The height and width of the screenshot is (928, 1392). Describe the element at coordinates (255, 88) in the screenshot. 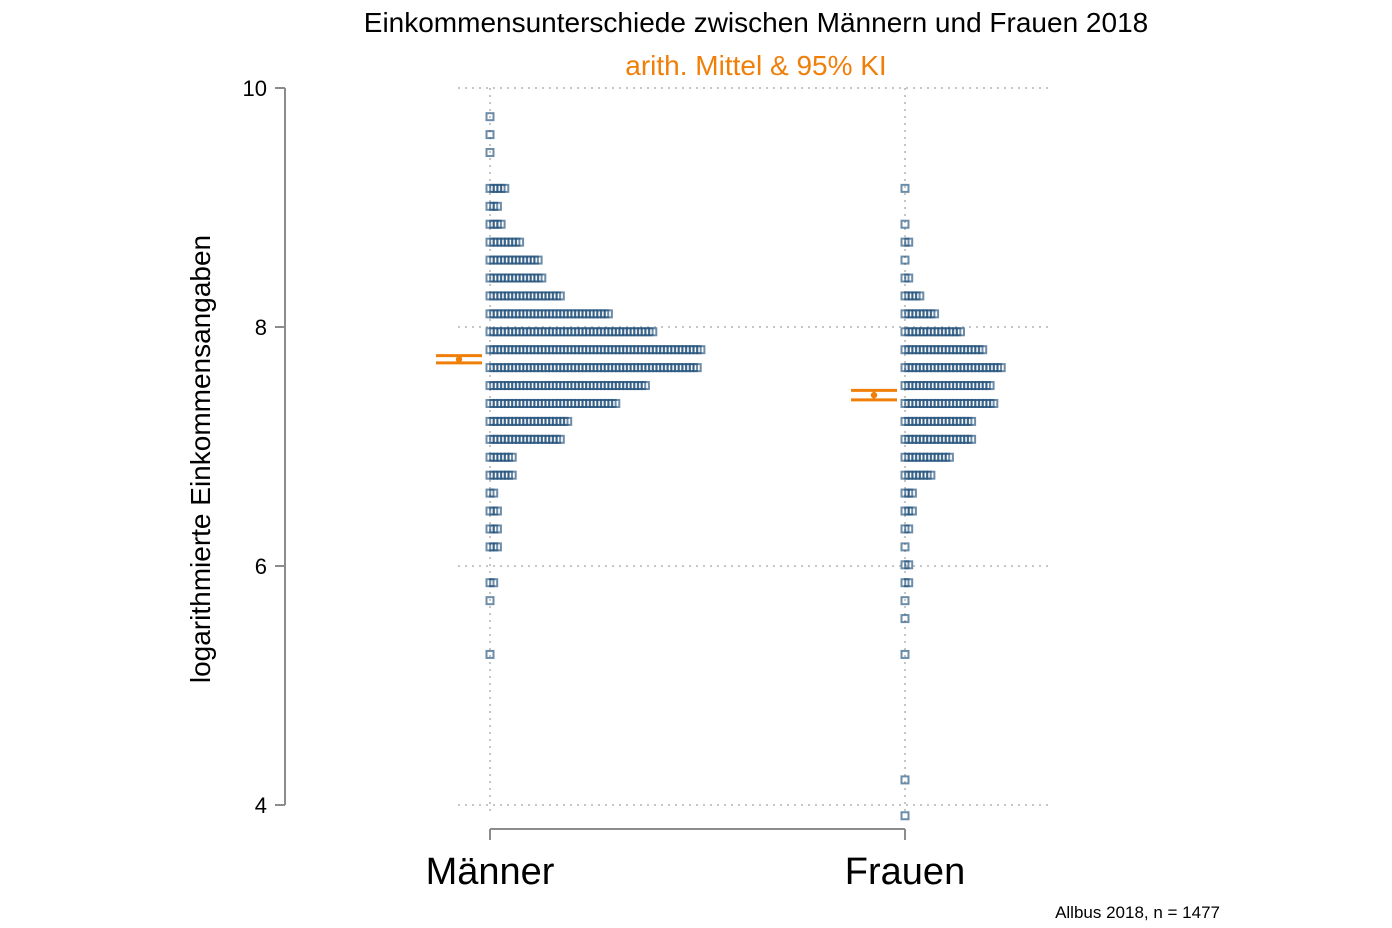

I see `y-tick-label: 10` at that location.